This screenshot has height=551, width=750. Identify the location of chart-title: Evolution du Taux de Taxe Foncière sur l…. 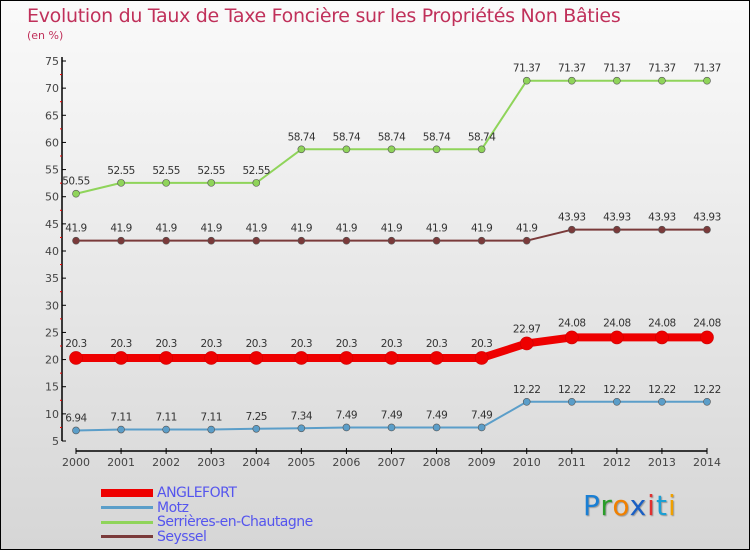
(324, 16).